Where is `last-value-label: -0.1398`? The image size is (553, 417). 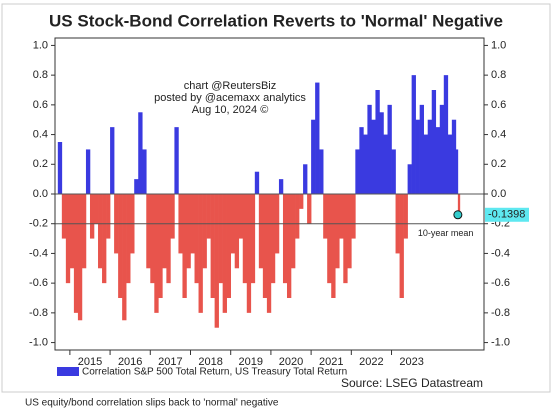 last-value-label: -0.1398 is located at coordinates (506, 215).